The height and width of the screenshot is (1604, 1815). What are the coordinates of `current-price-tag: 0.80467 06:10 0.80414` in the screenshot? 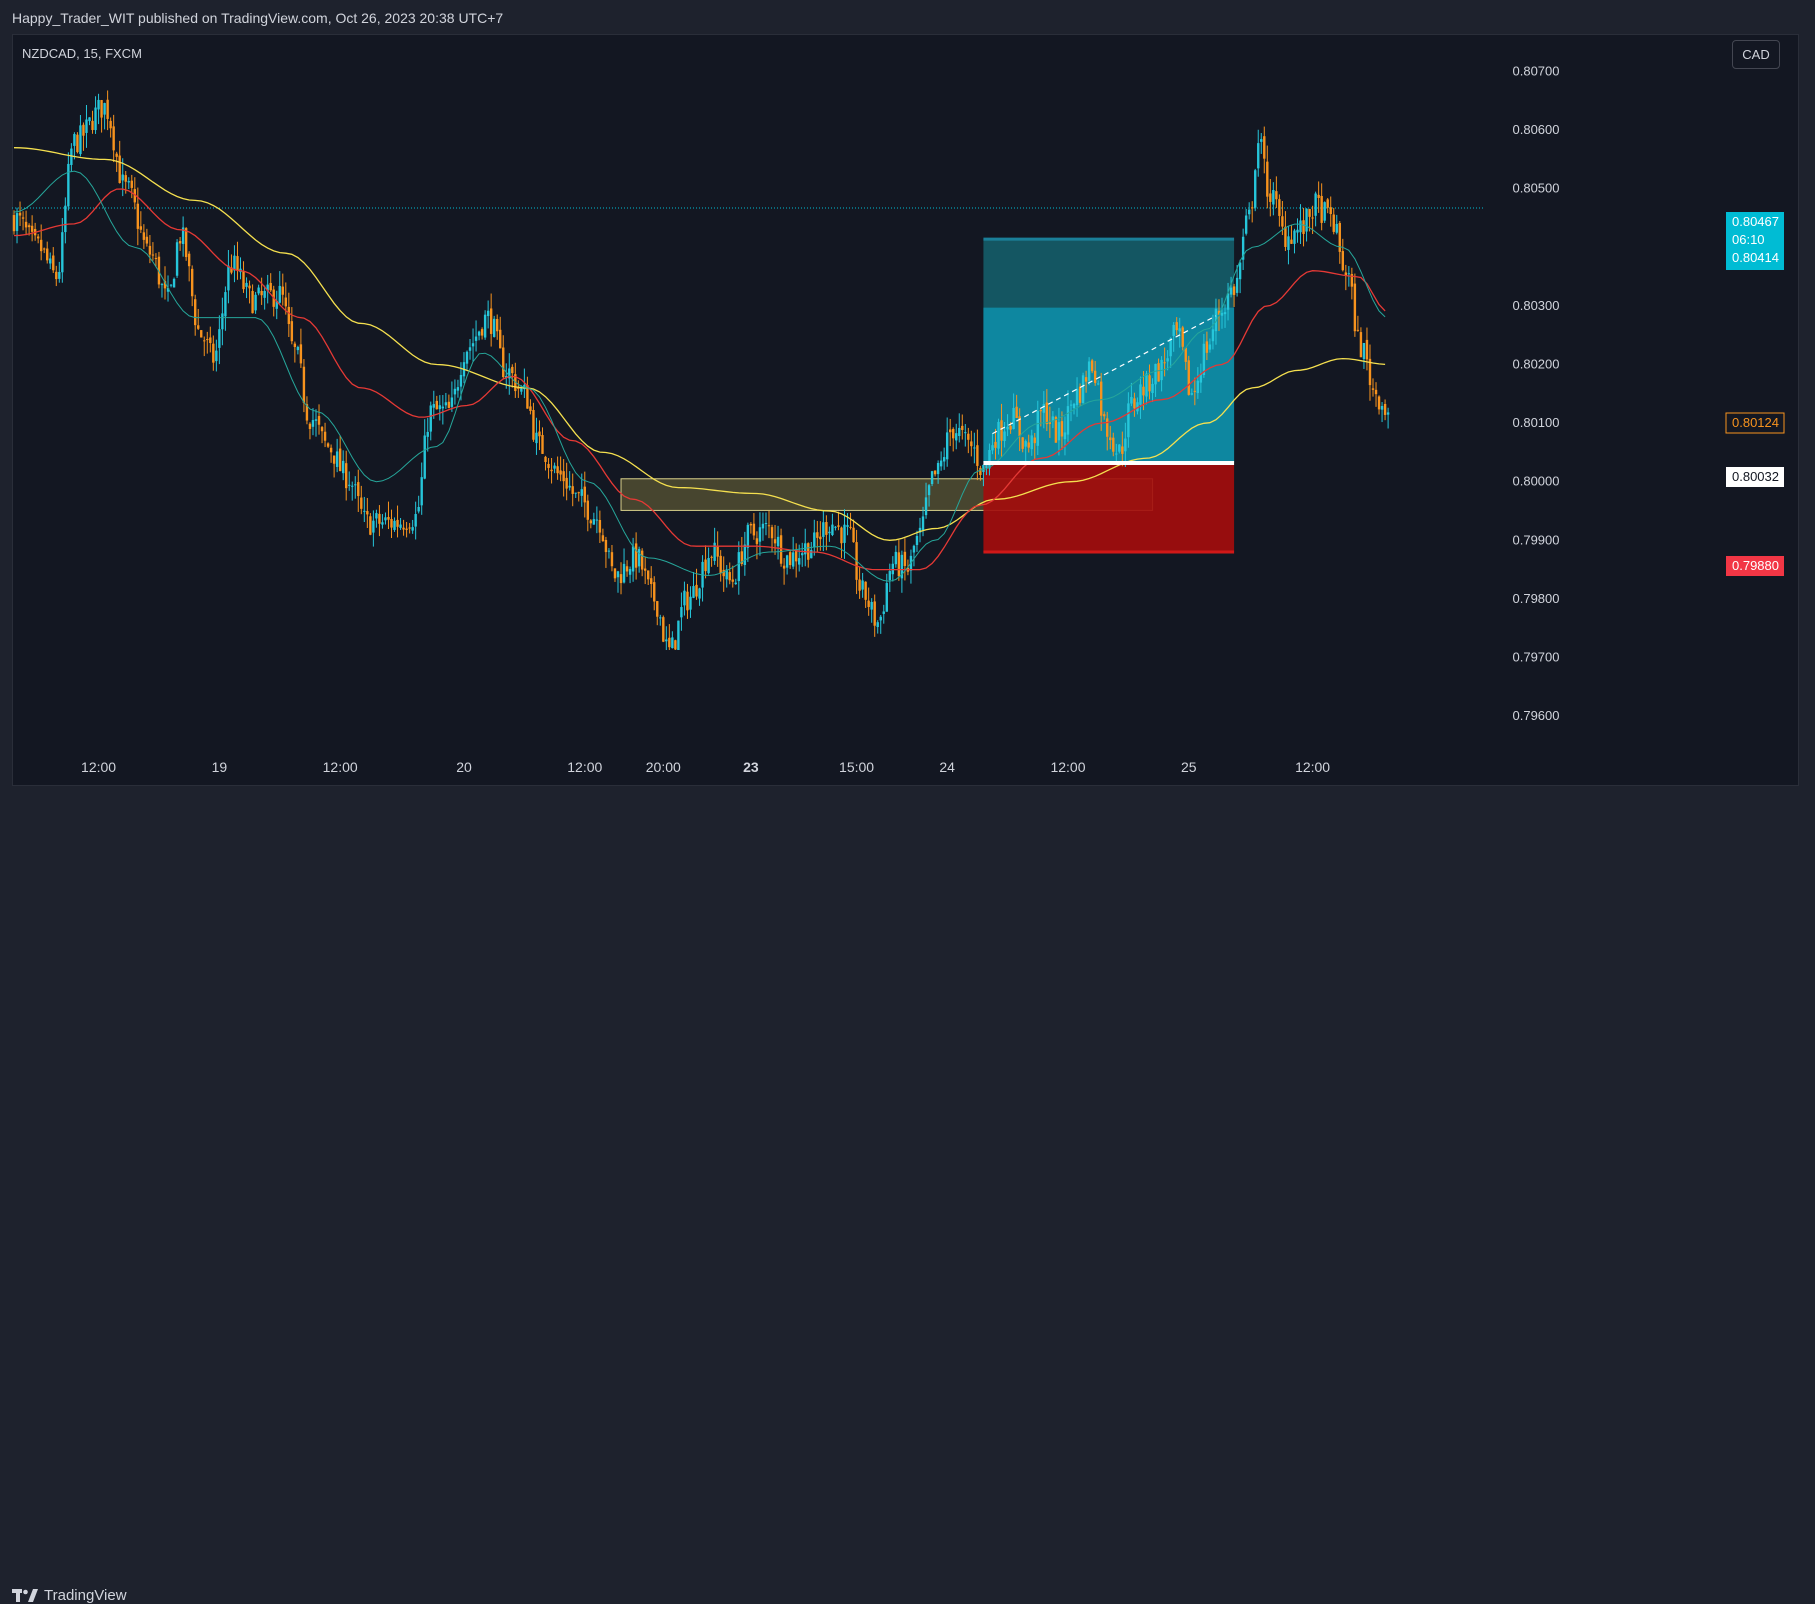 It's located at (1755, 241).